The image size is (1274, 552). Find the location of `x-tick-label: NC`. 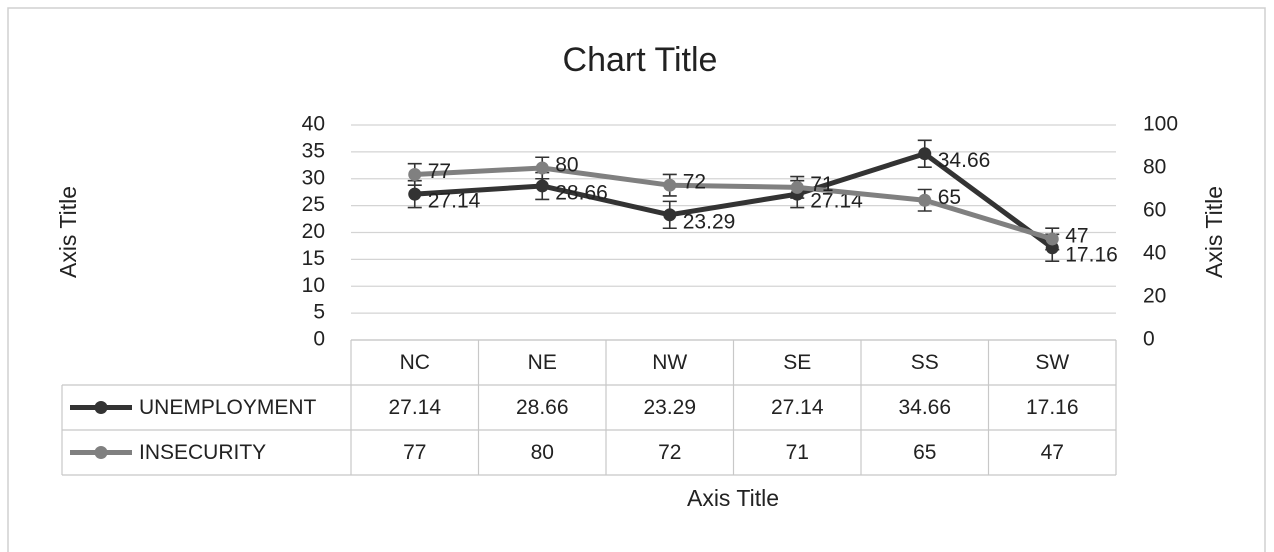

x-tick-label: NC is located at coordinates (415, 362).